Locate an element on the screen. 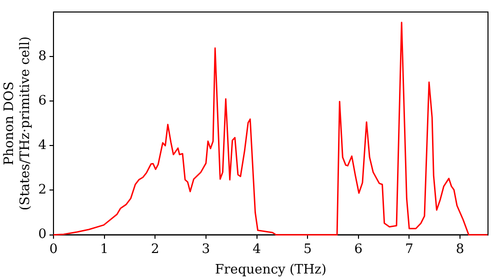  y-tick-label: 6 is located at coordinates (42, 100).